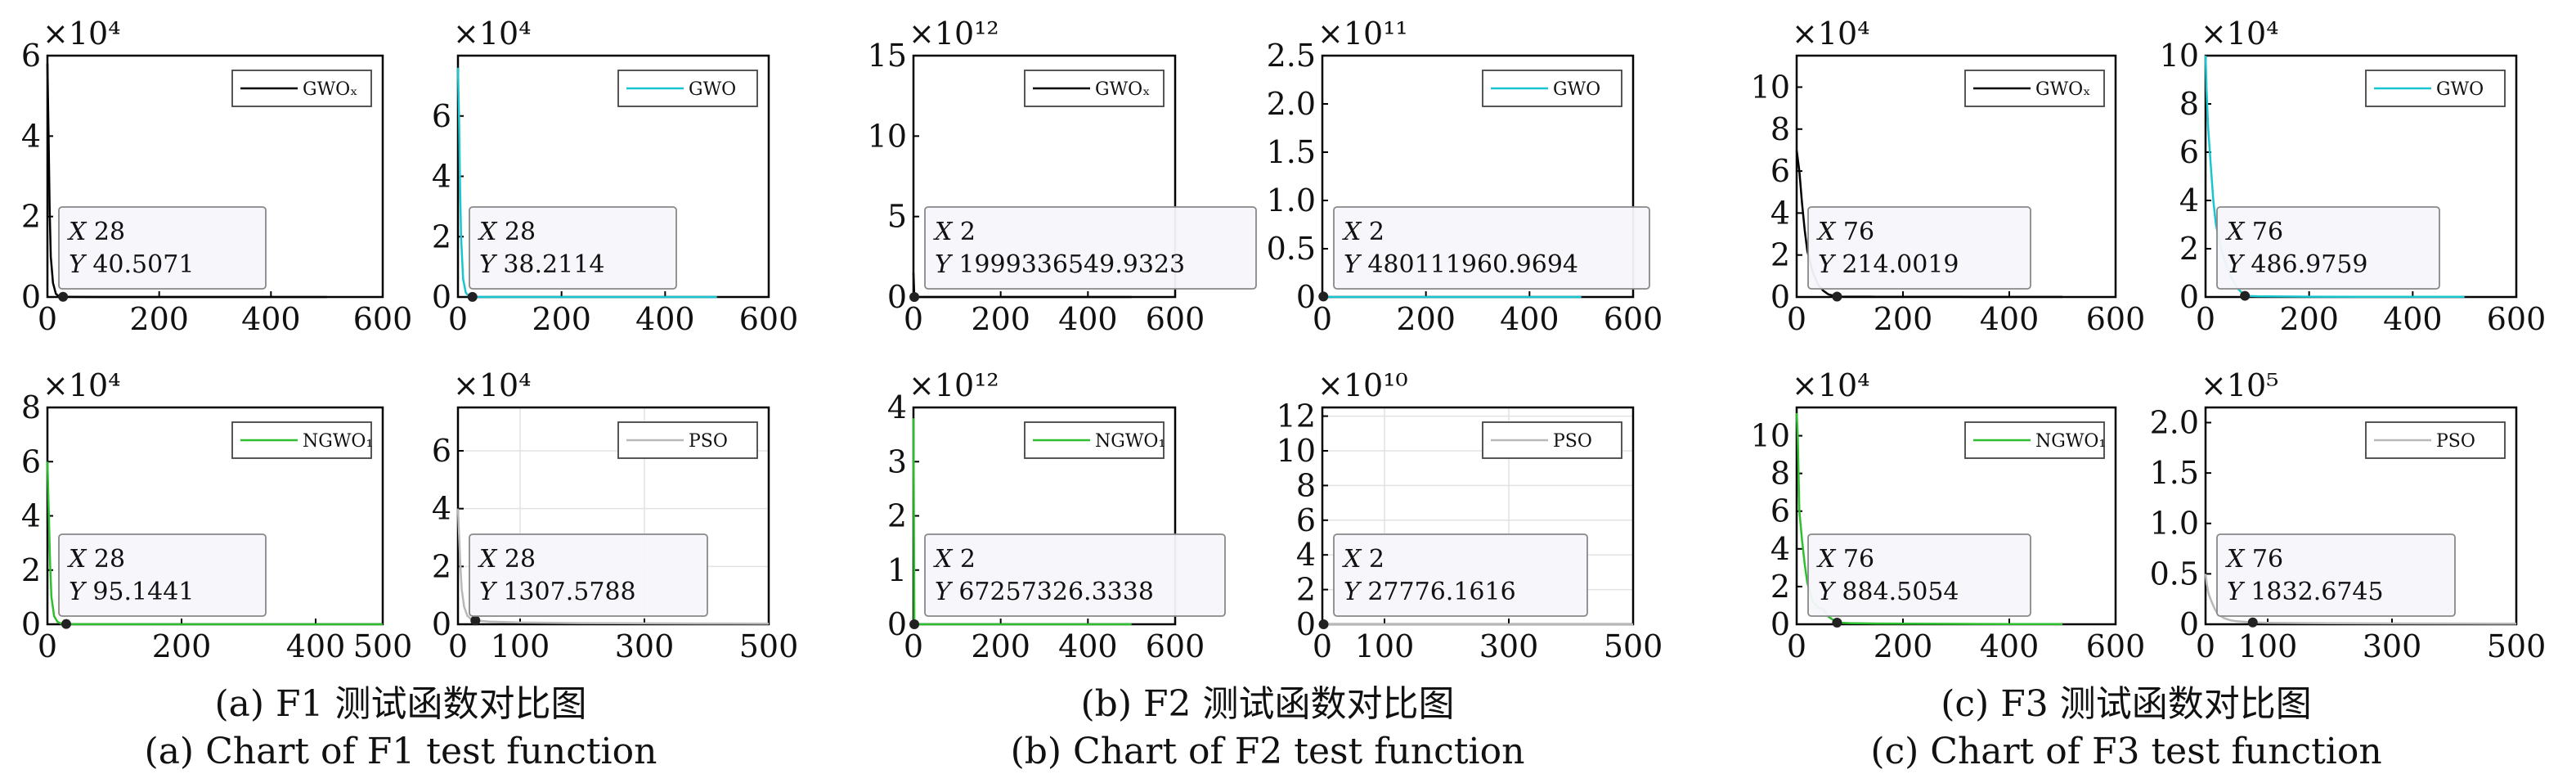 This screenshot has height=783, width=2576. Describe the element at coordinates (2174, 473) in the screenshot. I see `y-tick-label: 1.5` at that location.